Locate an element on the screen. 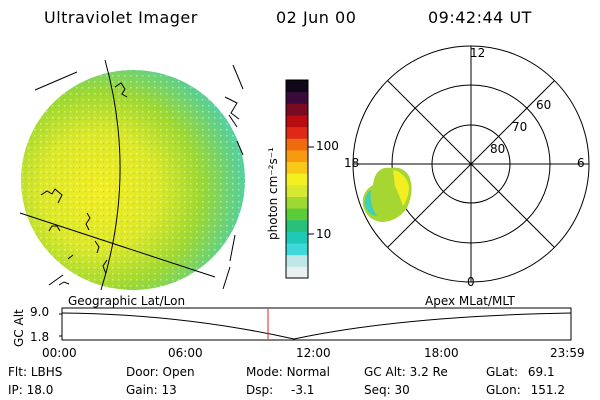  altitude-panel-right-title: Apex MLat/MLT is located at coordinates (470, 301).